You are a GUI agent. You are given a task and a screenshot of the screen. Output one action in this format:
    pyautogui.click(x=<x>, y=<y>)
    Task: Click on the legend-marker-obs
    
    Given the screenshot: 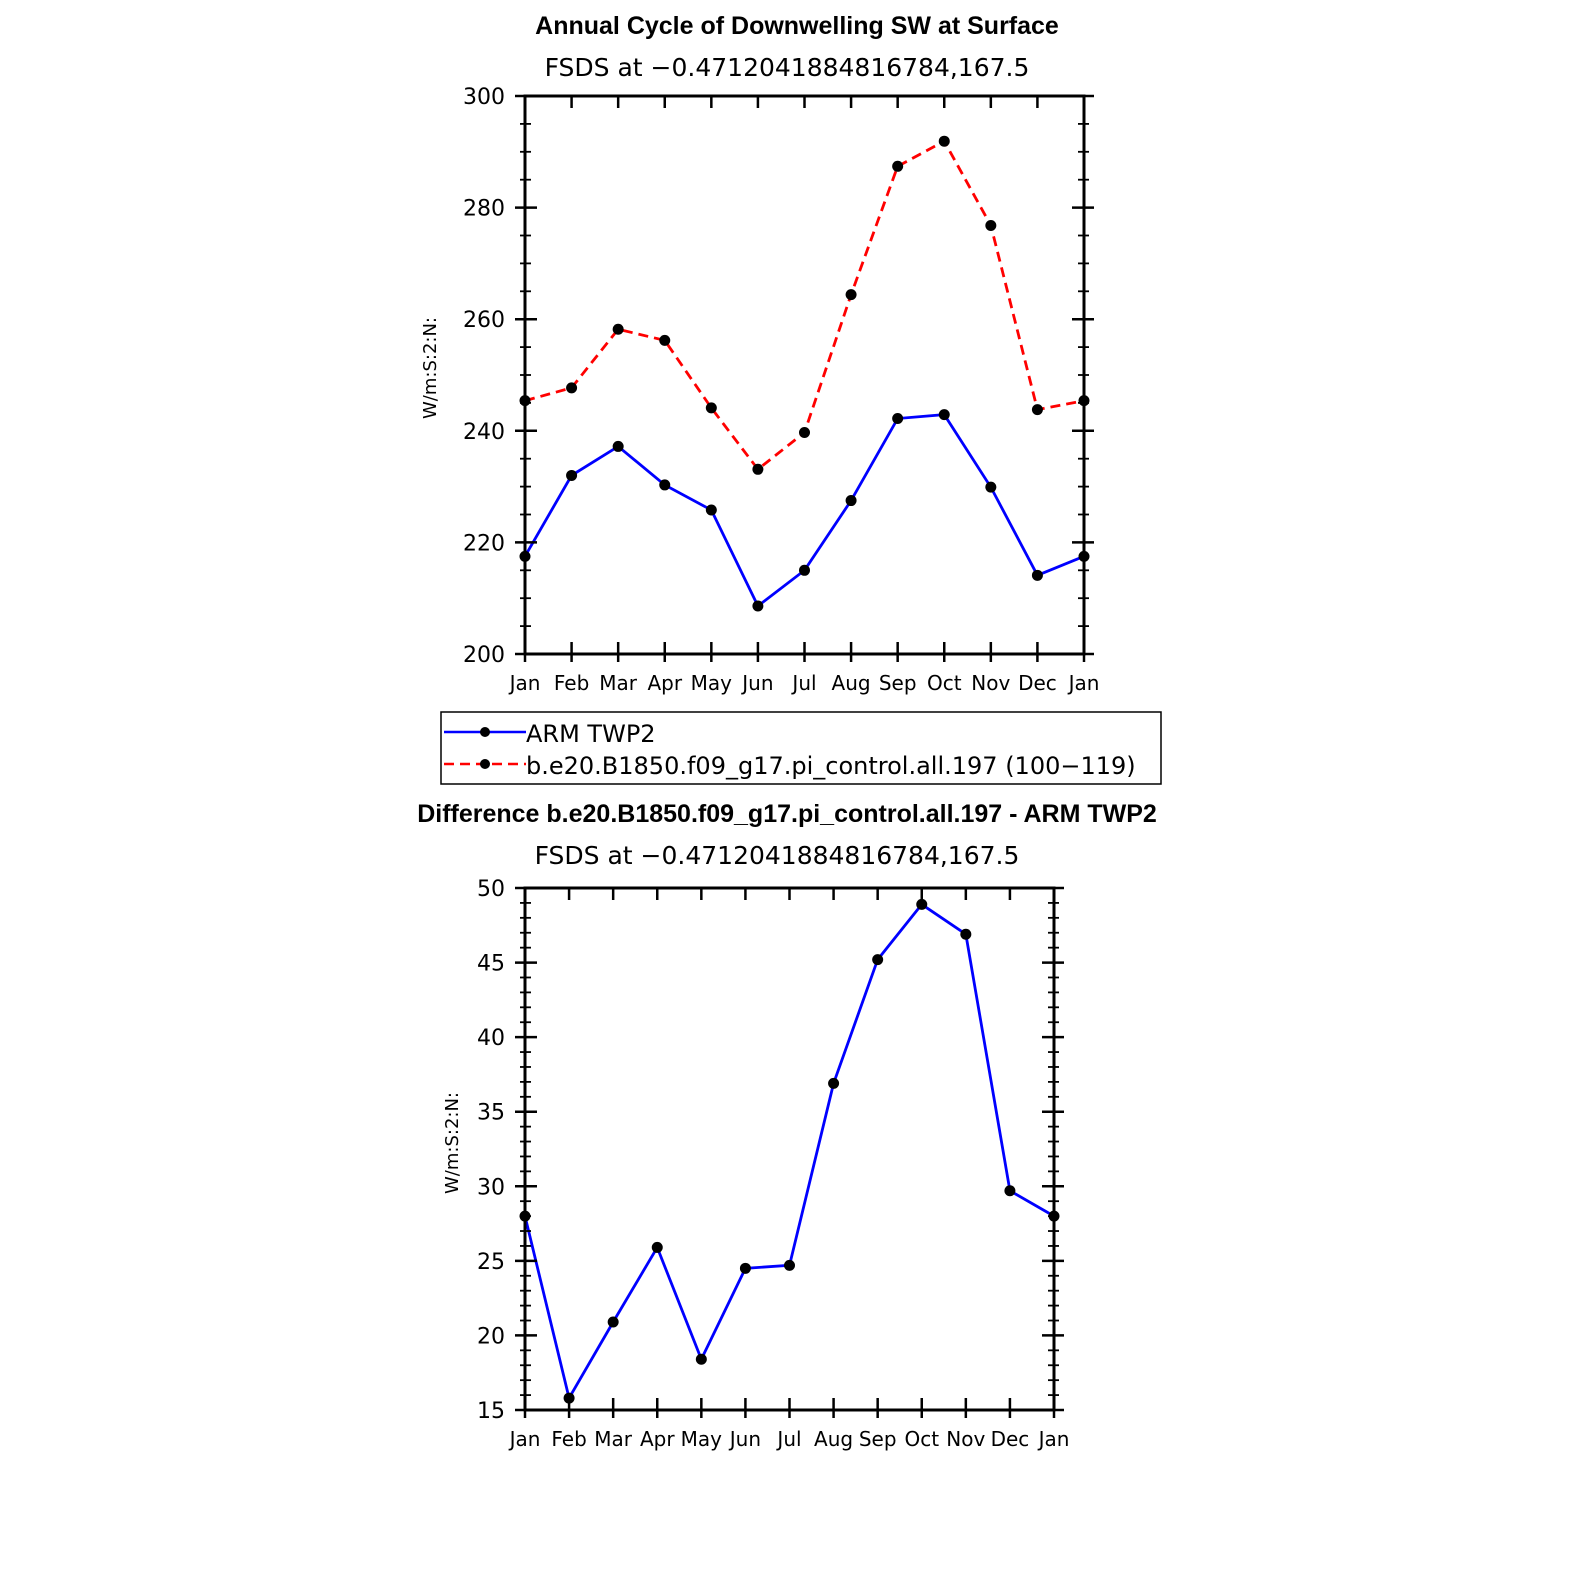 What is the action you would take?
    pyautogui.click(x=485, y=732)
    